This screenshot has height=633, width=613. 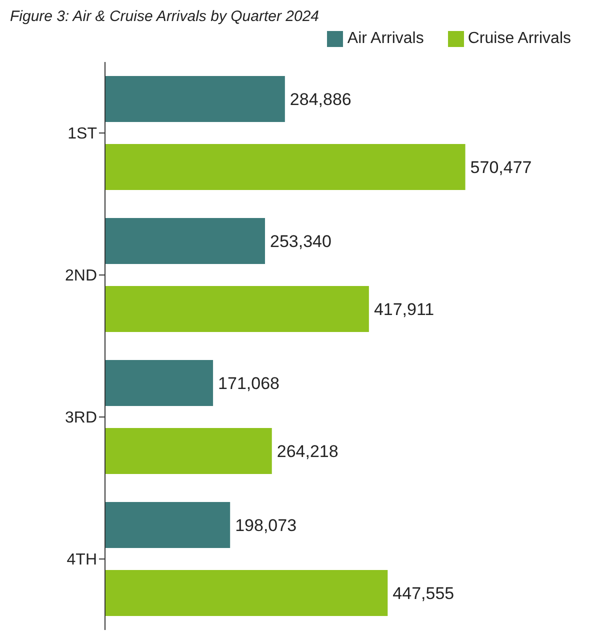 What do you see at coordinates (301, 242) in the screenshot?
I see `data-label: 253,340` at bounding box center [301, 242].